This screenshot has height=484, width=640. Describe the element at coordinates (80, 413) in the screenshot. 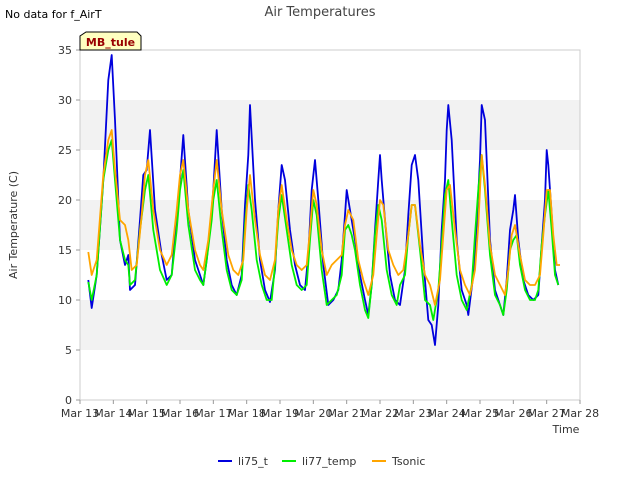

I see `x-tick-label: Mar 13` at that location.